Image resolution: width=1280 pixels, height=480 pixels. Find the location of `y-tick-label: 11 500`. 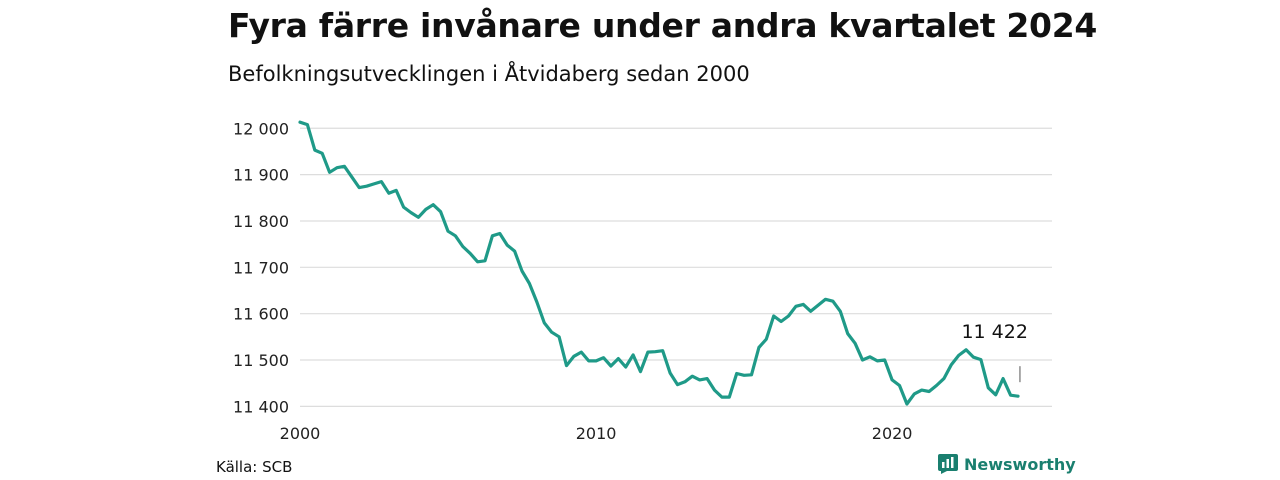

y-tick-label: 11 500 is located at coordinates (261, 360).